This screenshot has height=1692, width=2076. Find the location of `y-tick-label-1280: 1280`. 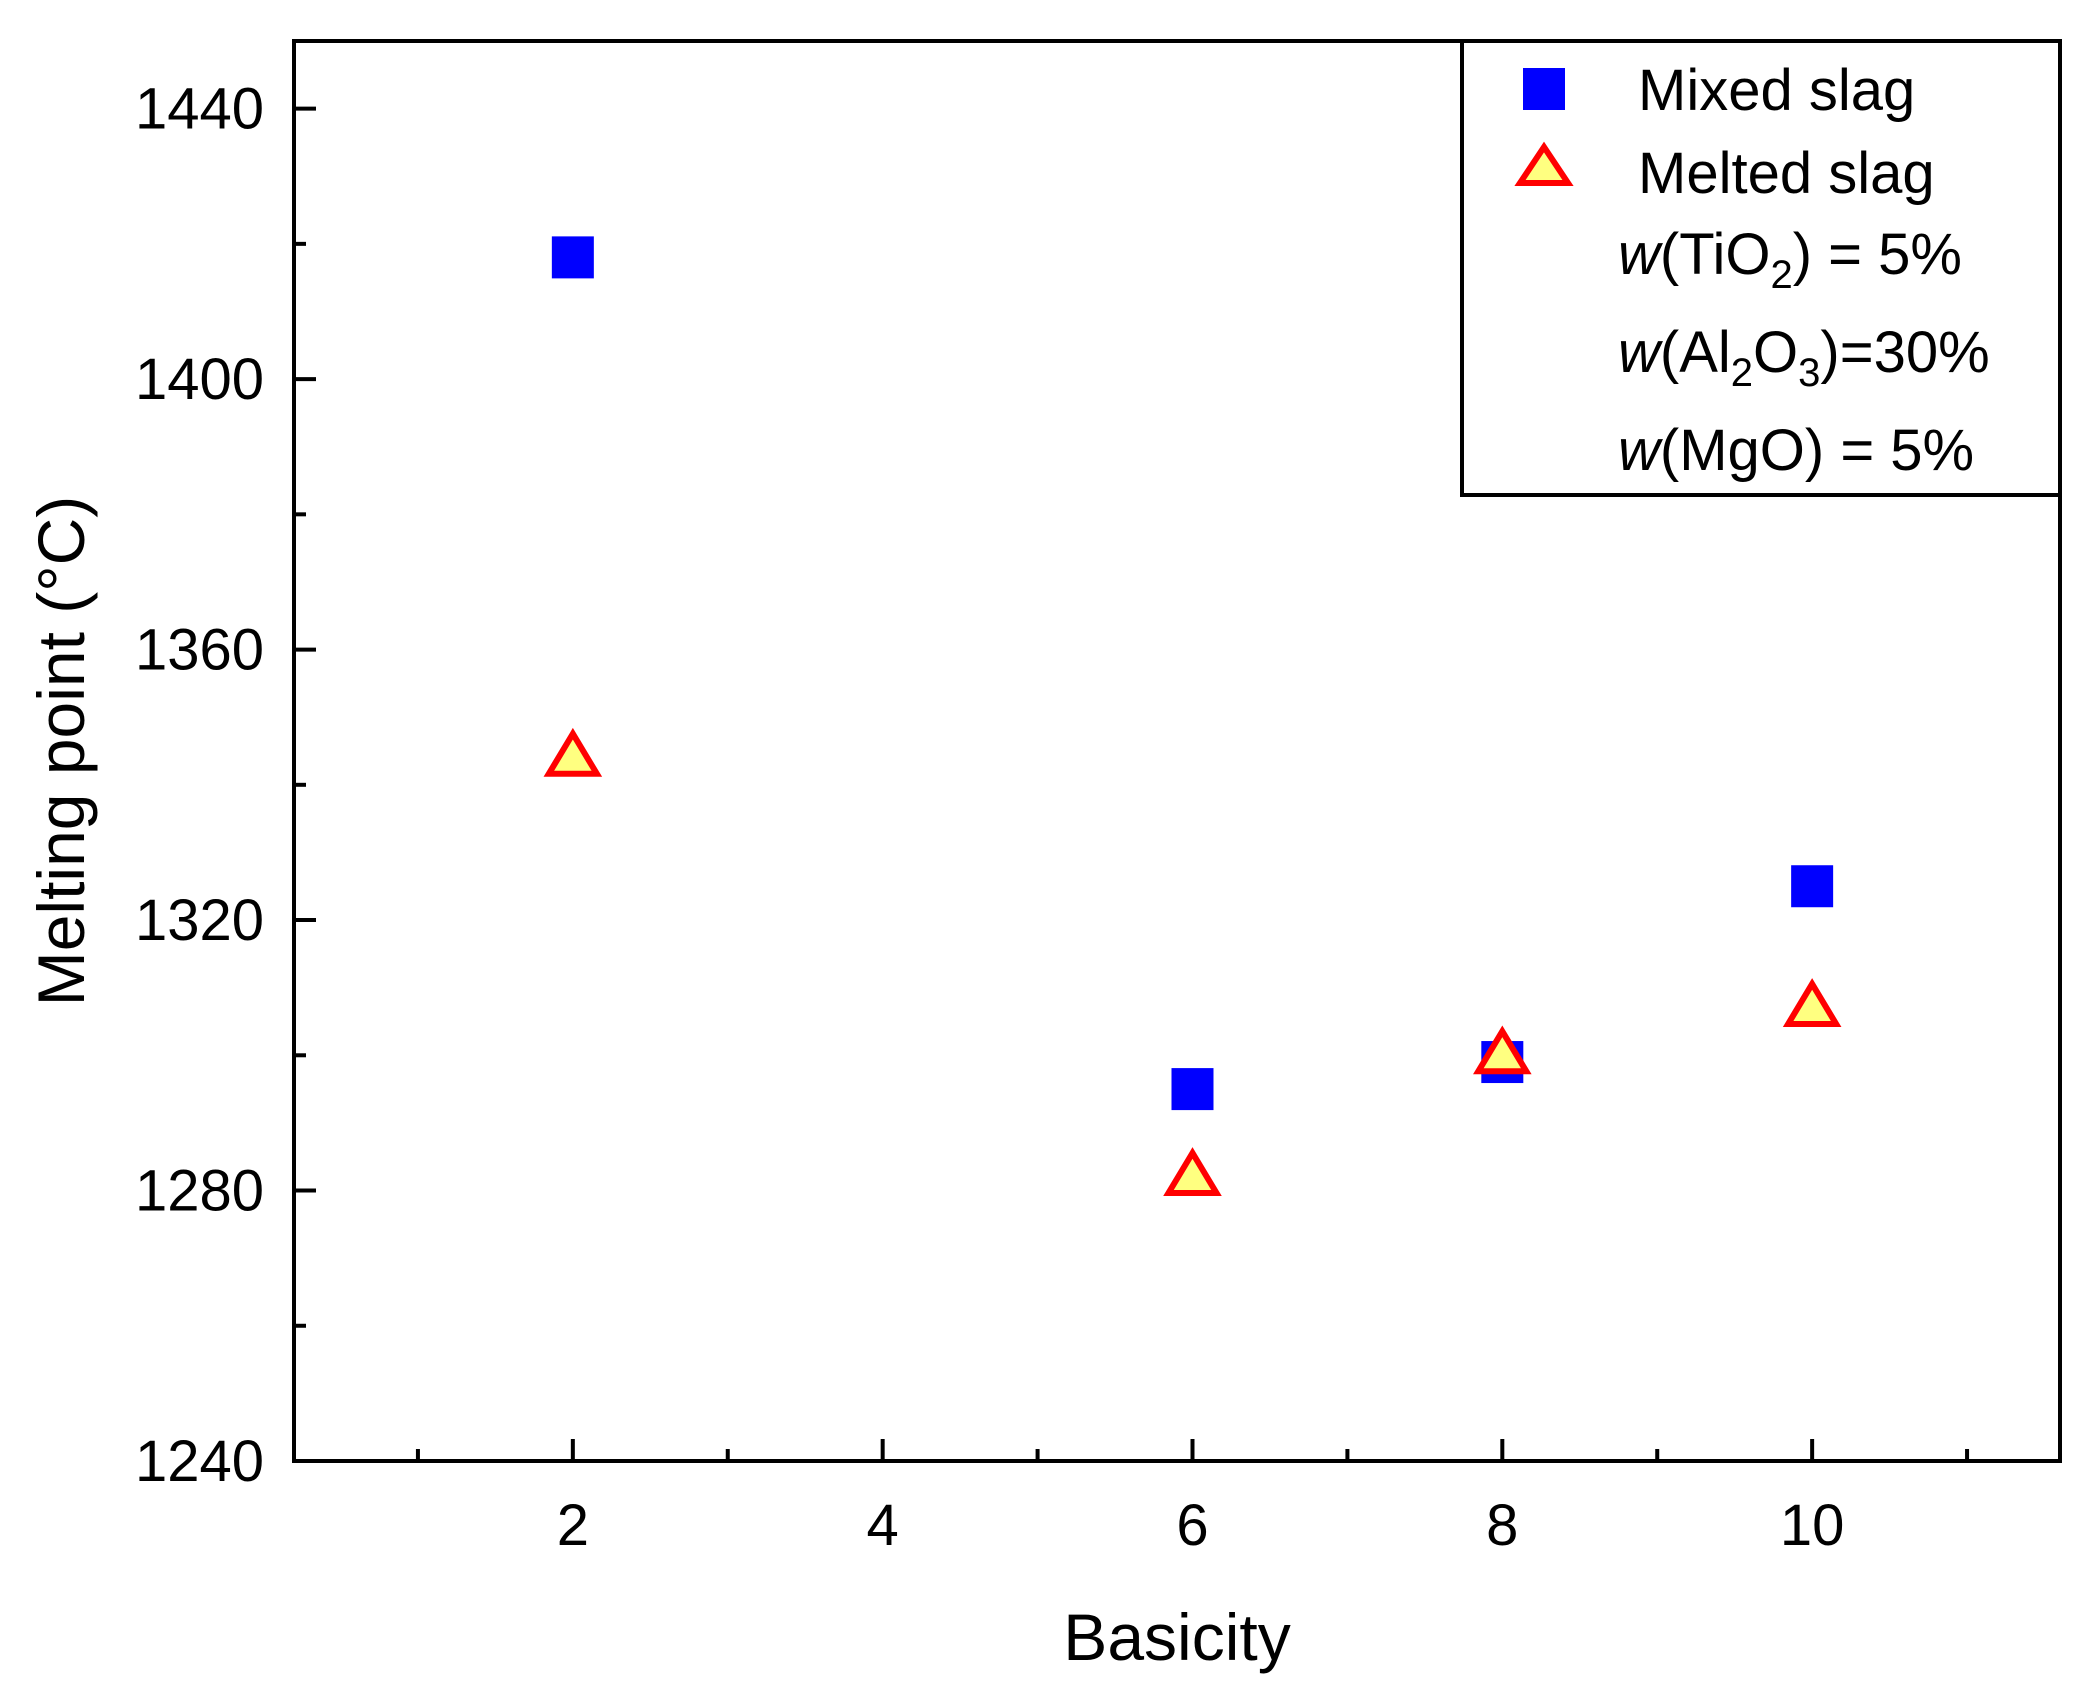

y-tick-label-1280: 1280 is located at coordinates (199, 1191).